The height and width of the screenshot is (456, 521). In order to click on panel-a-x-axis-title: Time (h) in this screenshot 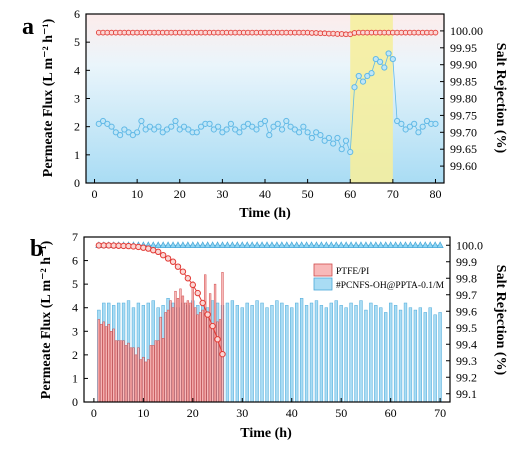, I will do `click(265, 213)`.